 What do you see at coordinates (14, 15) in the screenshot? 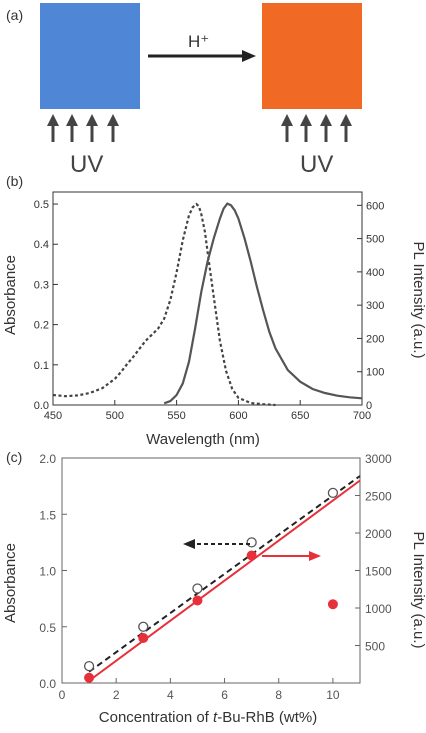
I see `panel-a-label: (a)` at bounding box center [14, 15].